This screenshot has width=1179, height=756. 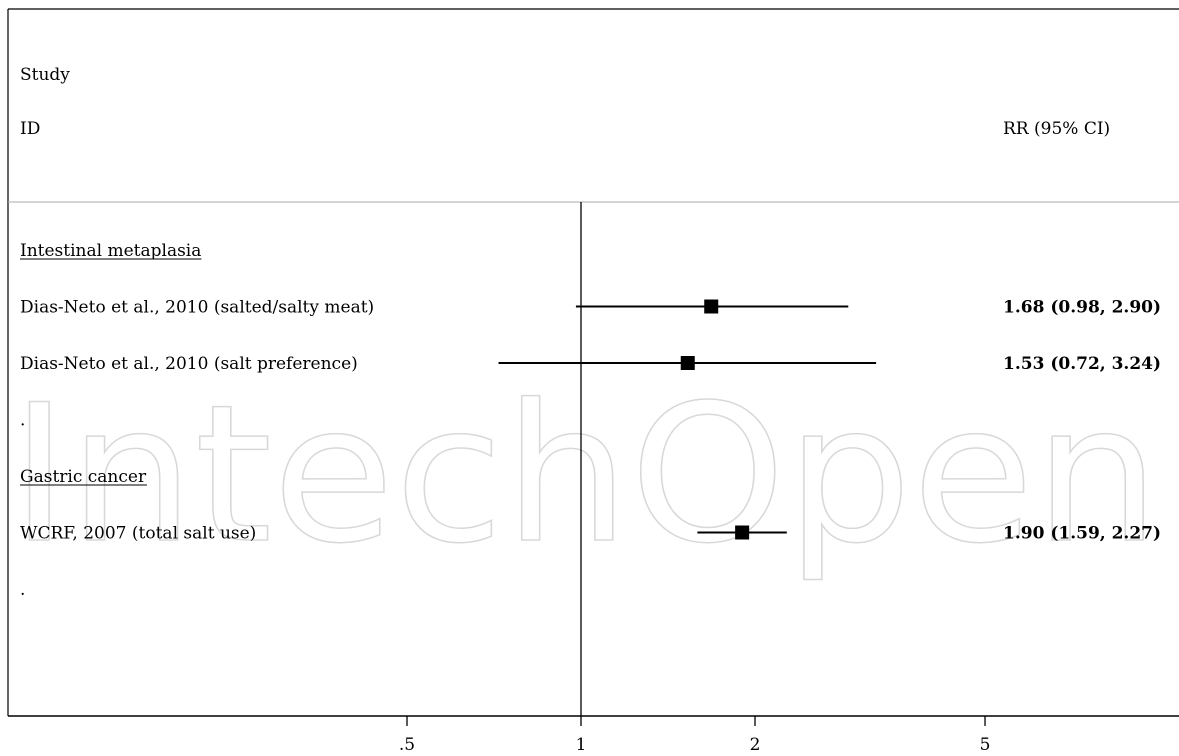 What do you see at coordinates (30, 129) in the screenshot?
I see `id-header: ID` at bounding box center [30, 129].